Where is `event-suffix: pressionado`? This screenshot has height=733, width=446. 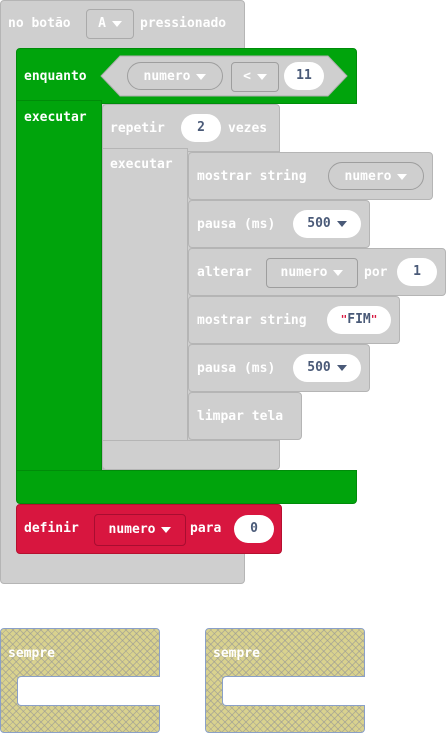
event-suffix: pressionado is located at coordinates (183, 23).